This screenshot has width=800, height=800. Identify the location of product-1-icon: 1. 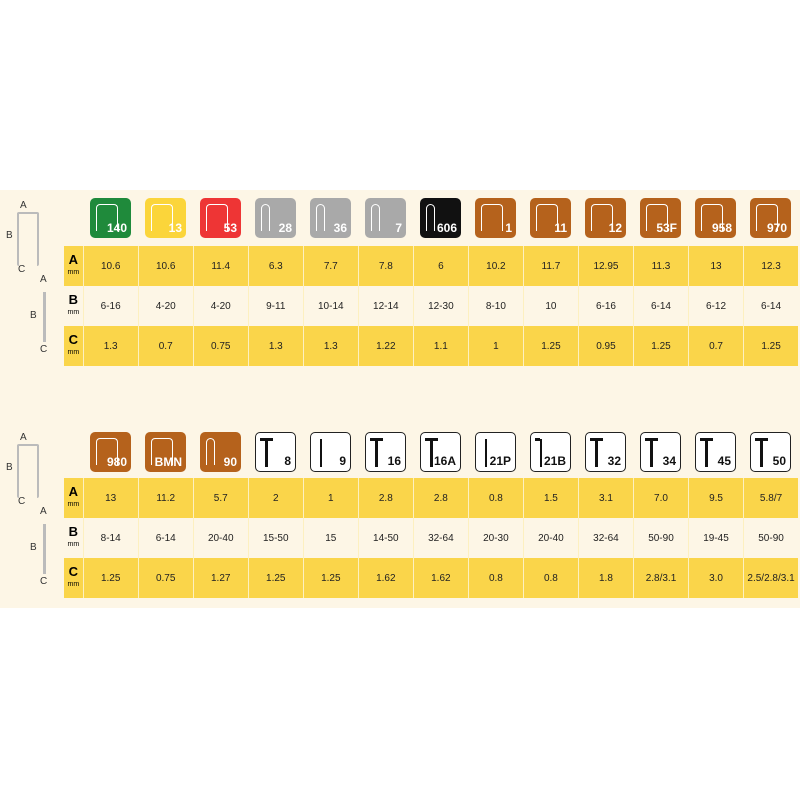
(495, 218).